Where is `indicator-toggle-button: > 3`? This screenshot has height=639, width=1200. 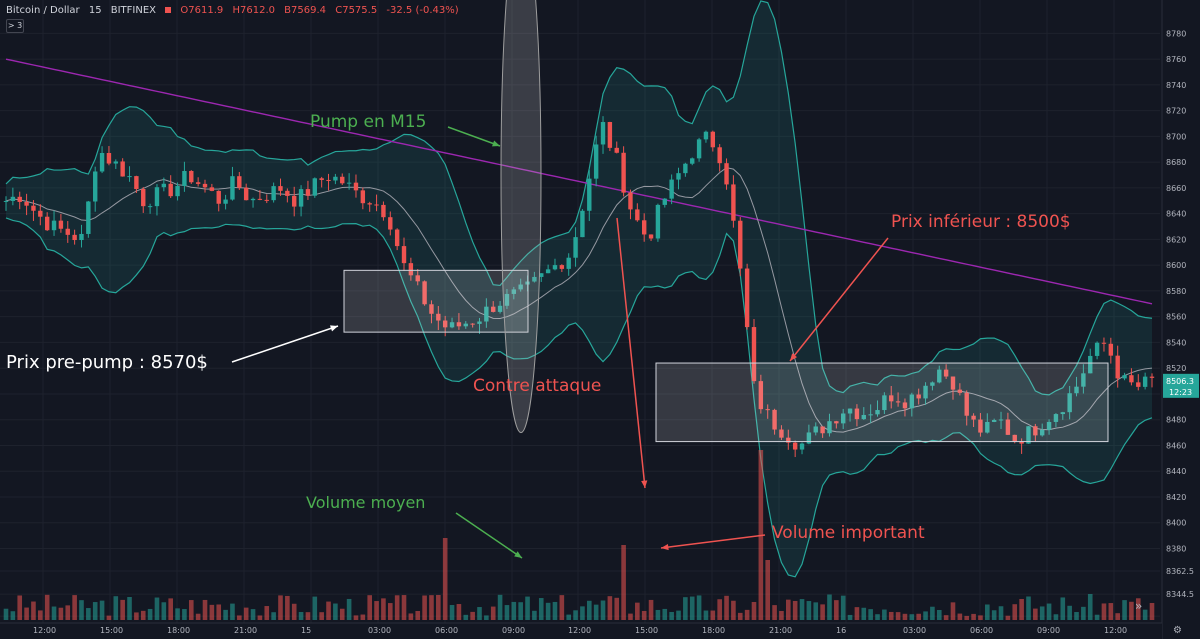 indicator-toggle-button: > 3 is located at coordinates (15, 26).